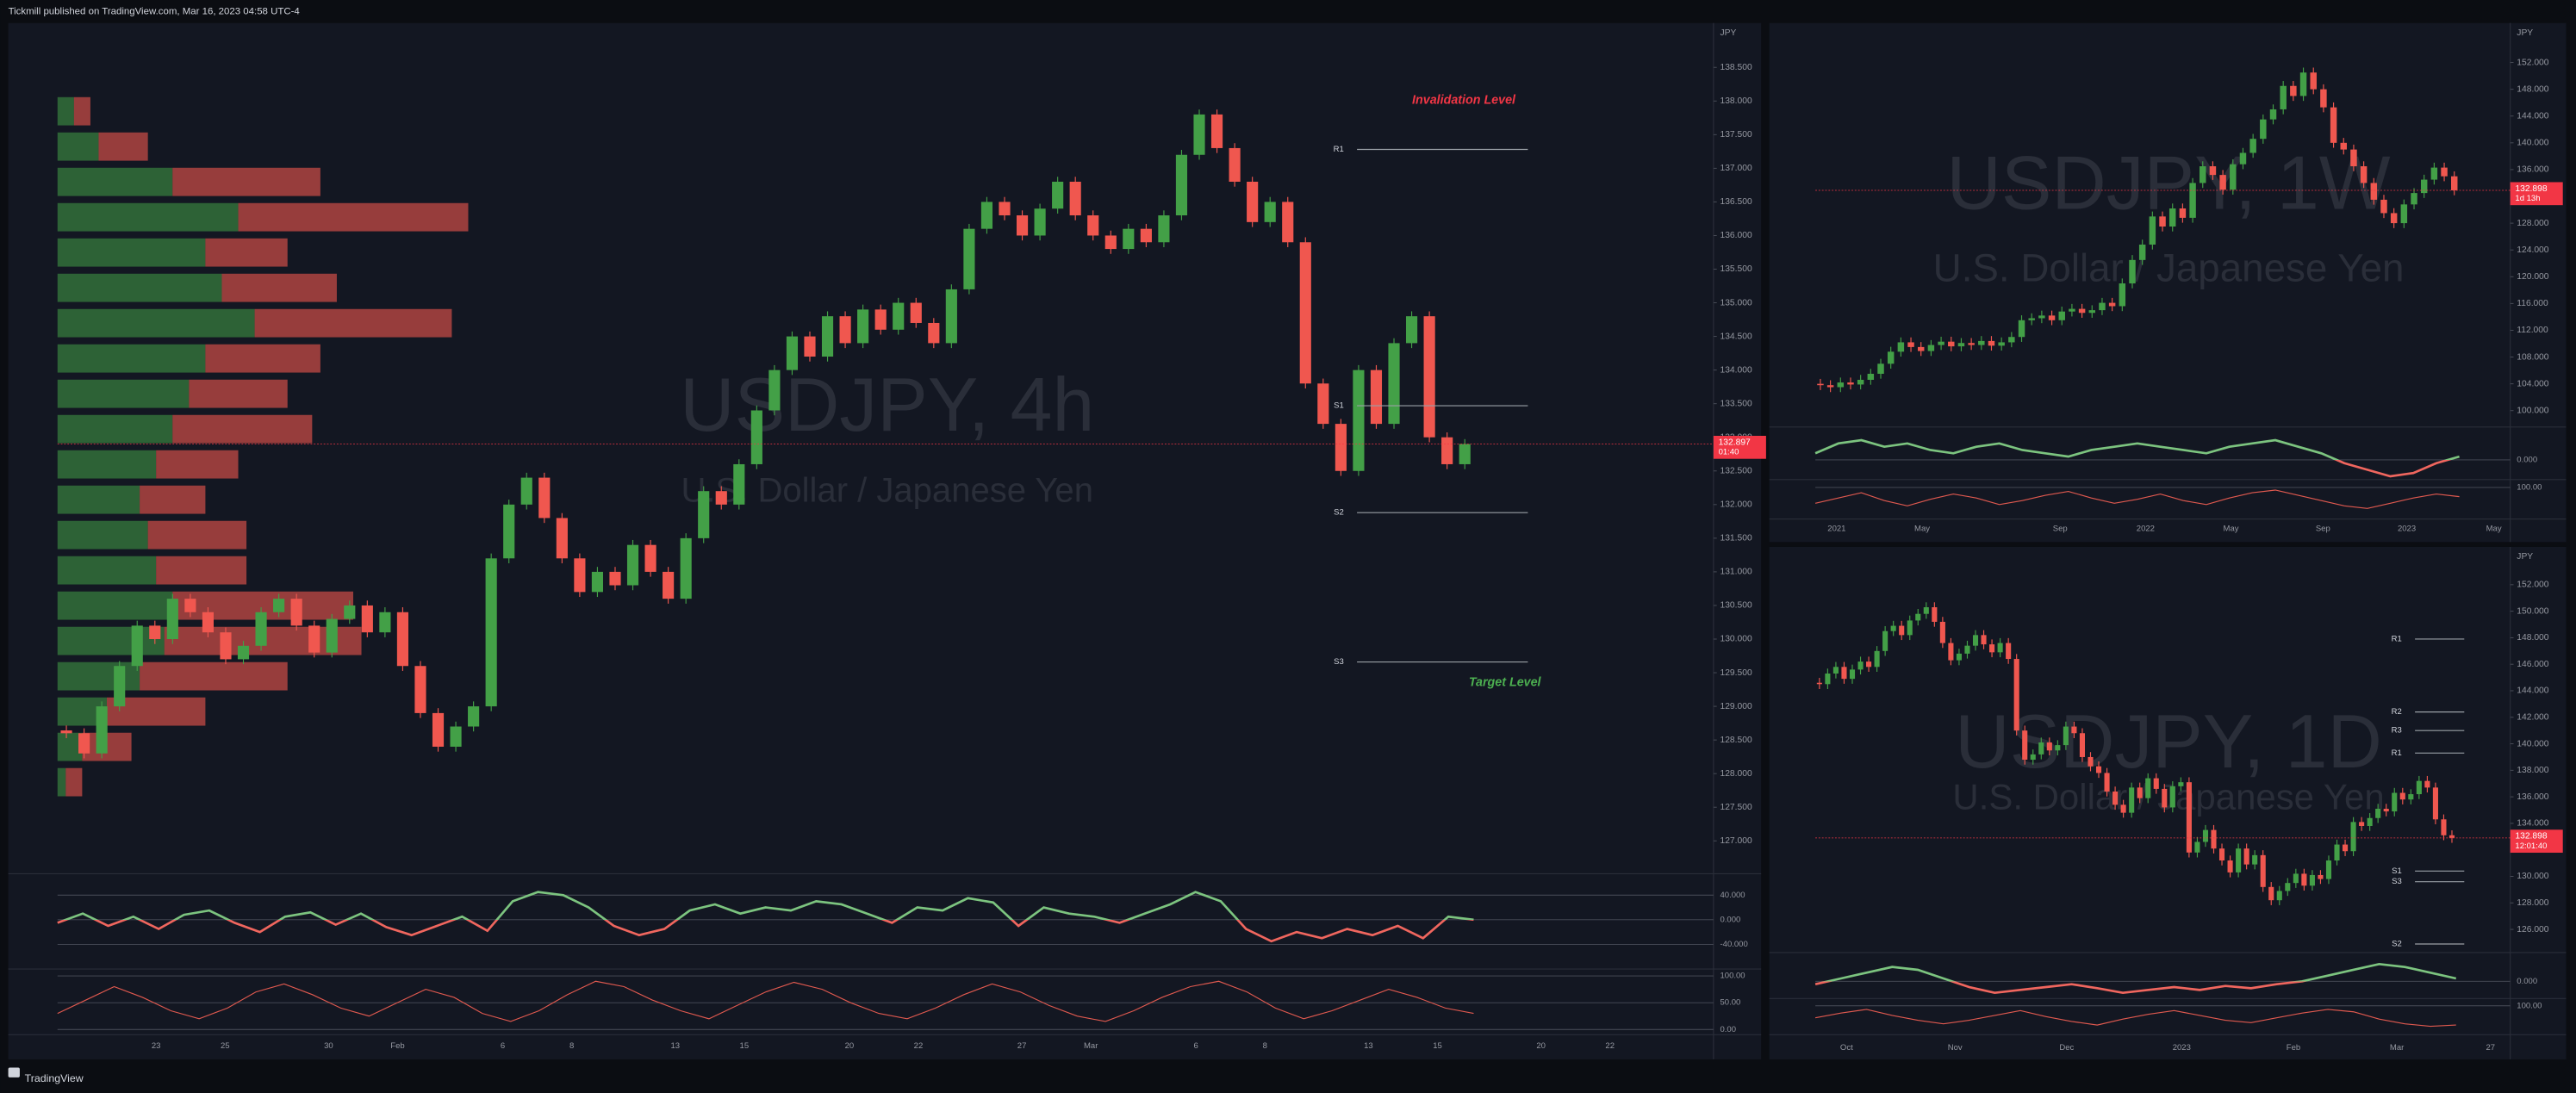  Describe the element at coordinates (1736, 807) in the screenshot. I see `y-tick-label: 127.500` at that location.